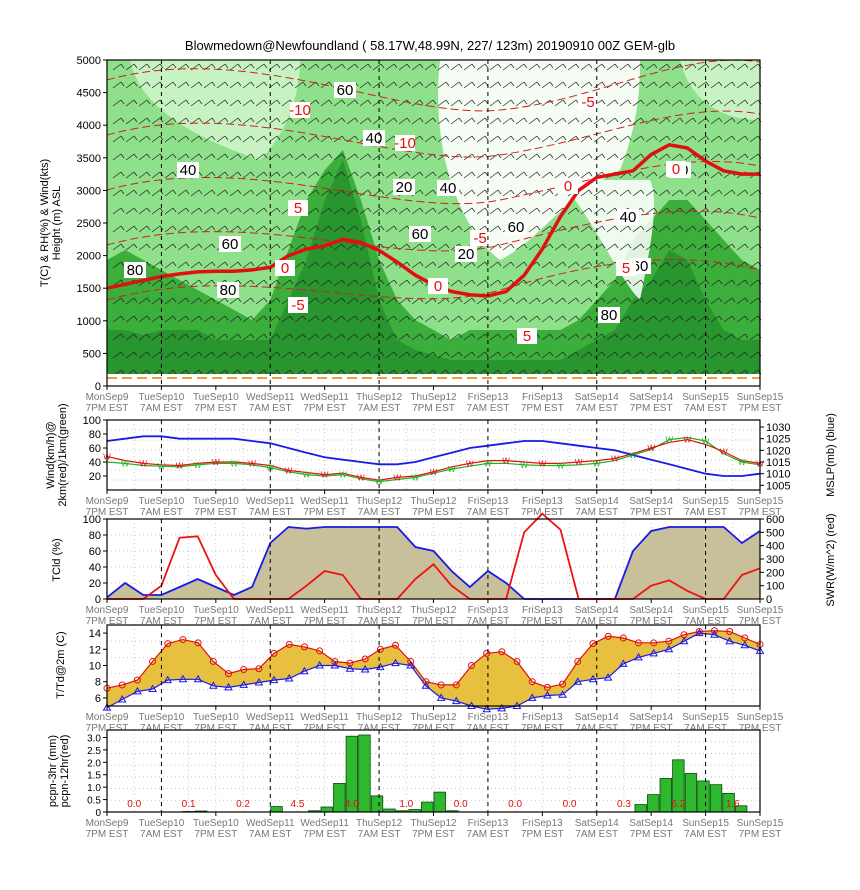  Describe the element at coordinates (95, 584) in the screenshot. I see `panel3-ytick-label: 20` at that location.